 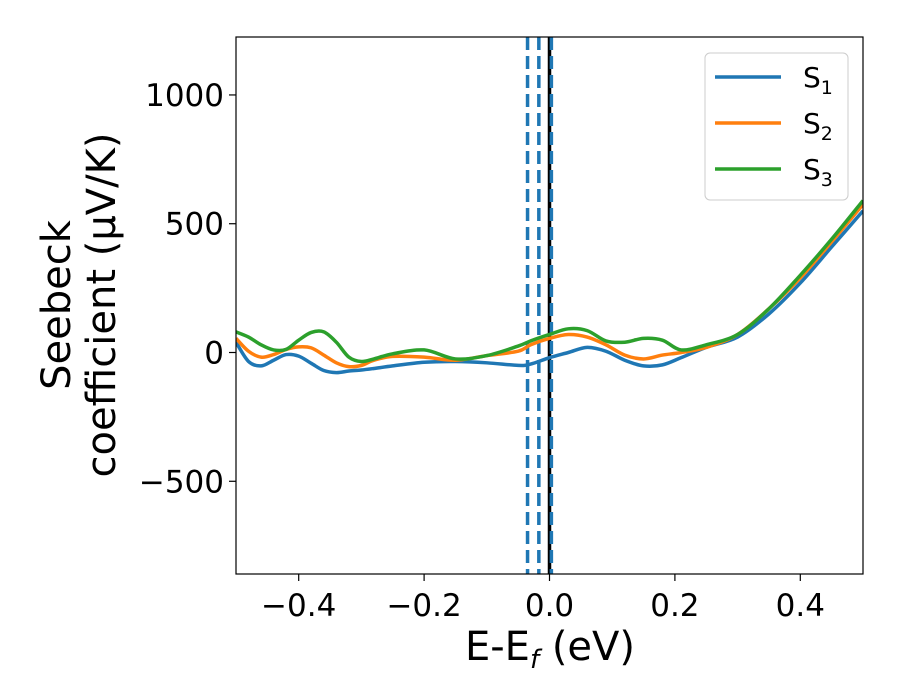 I want to click on legend: S1 S2 S3, so click(x=776, y=126).